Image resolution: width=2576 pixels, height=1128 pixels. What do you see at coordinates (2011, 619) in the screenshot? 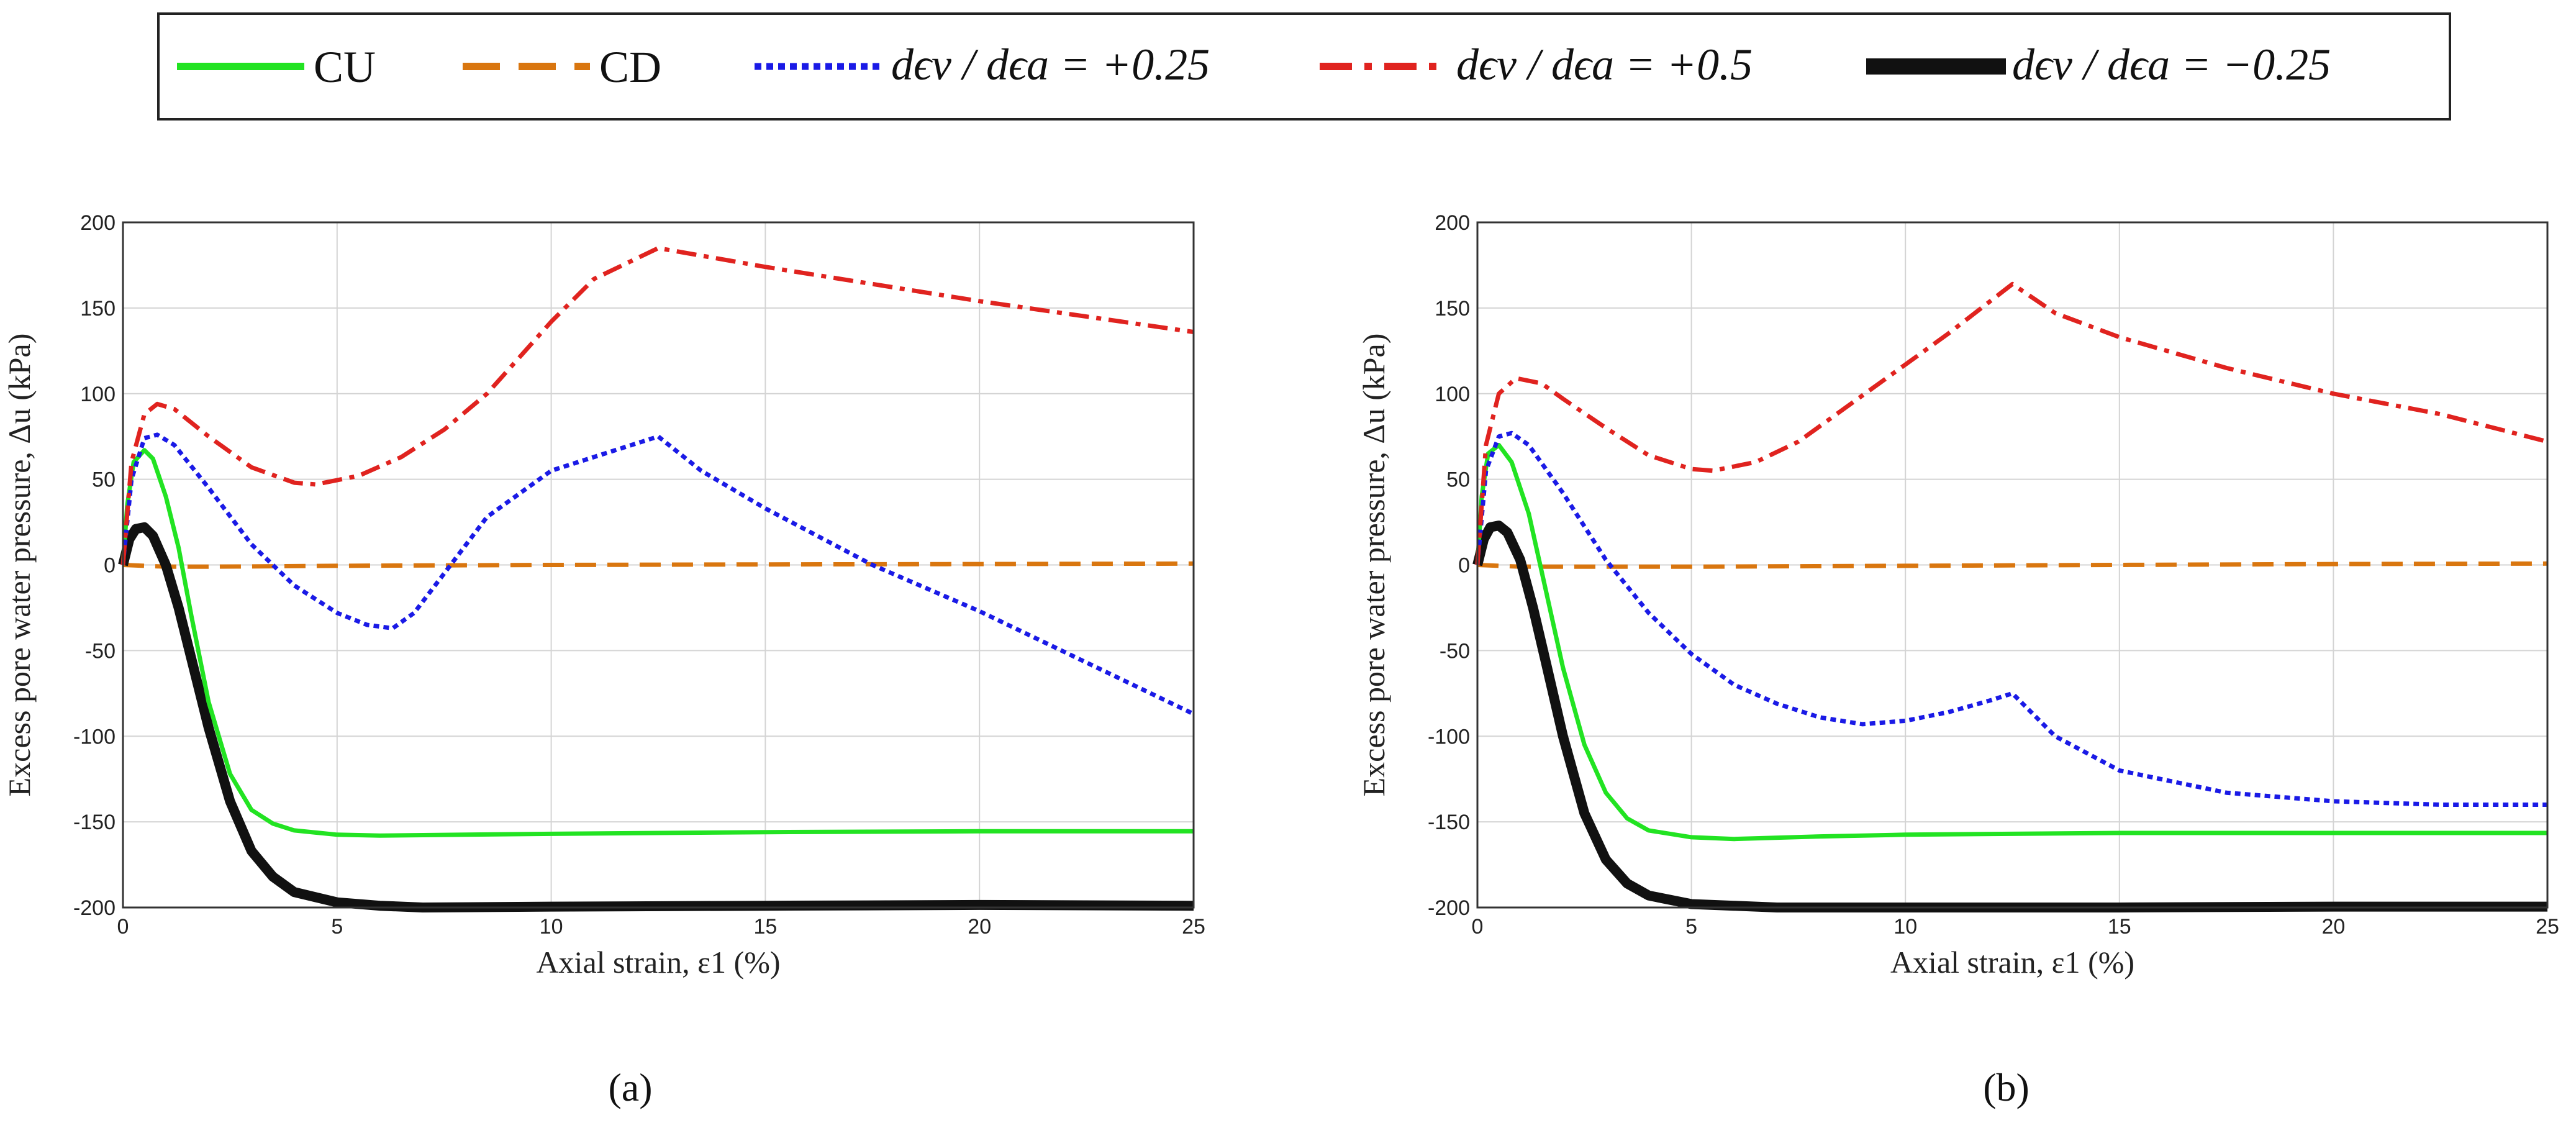
I see `panel-b-series-plus025` at bounding box center [2011, 619].